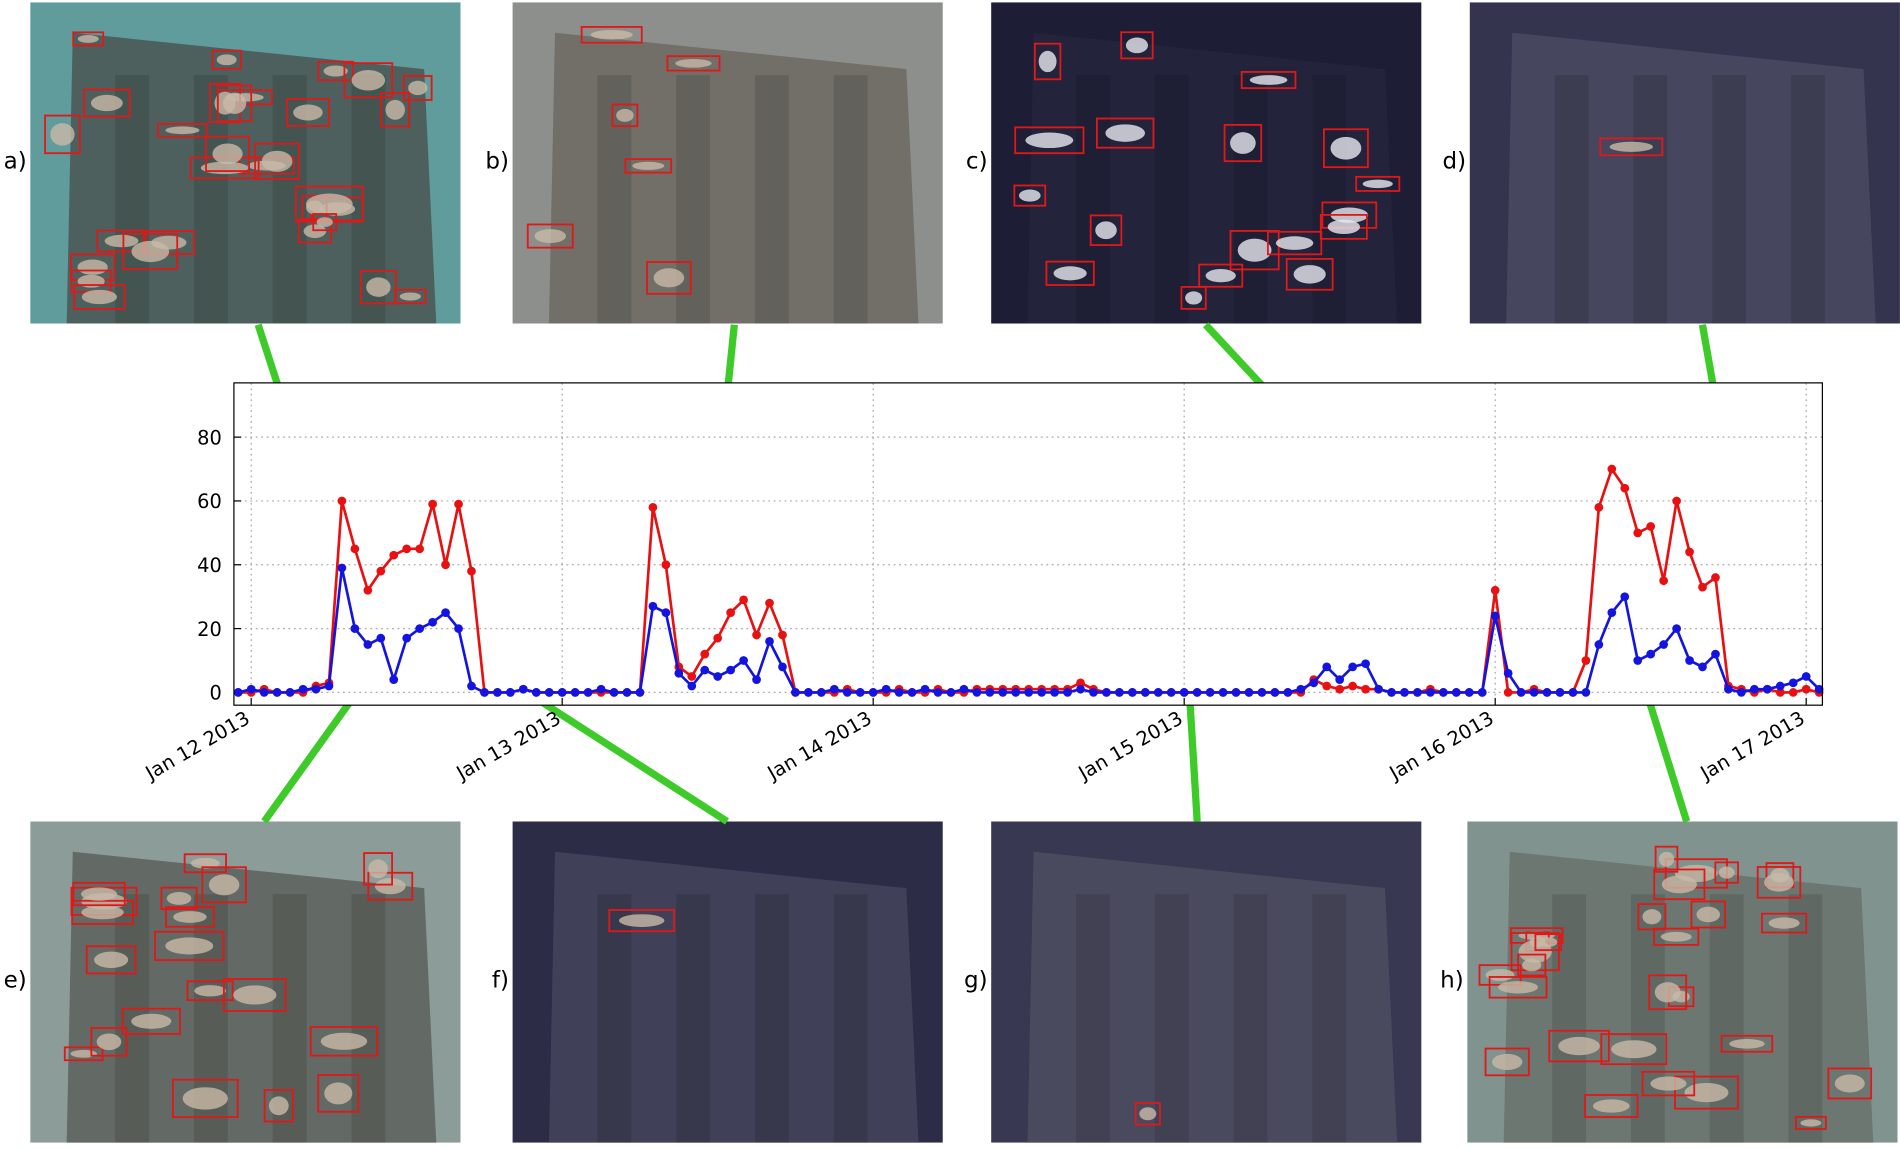  I want to click on panel-label: e), so click(15, 980).